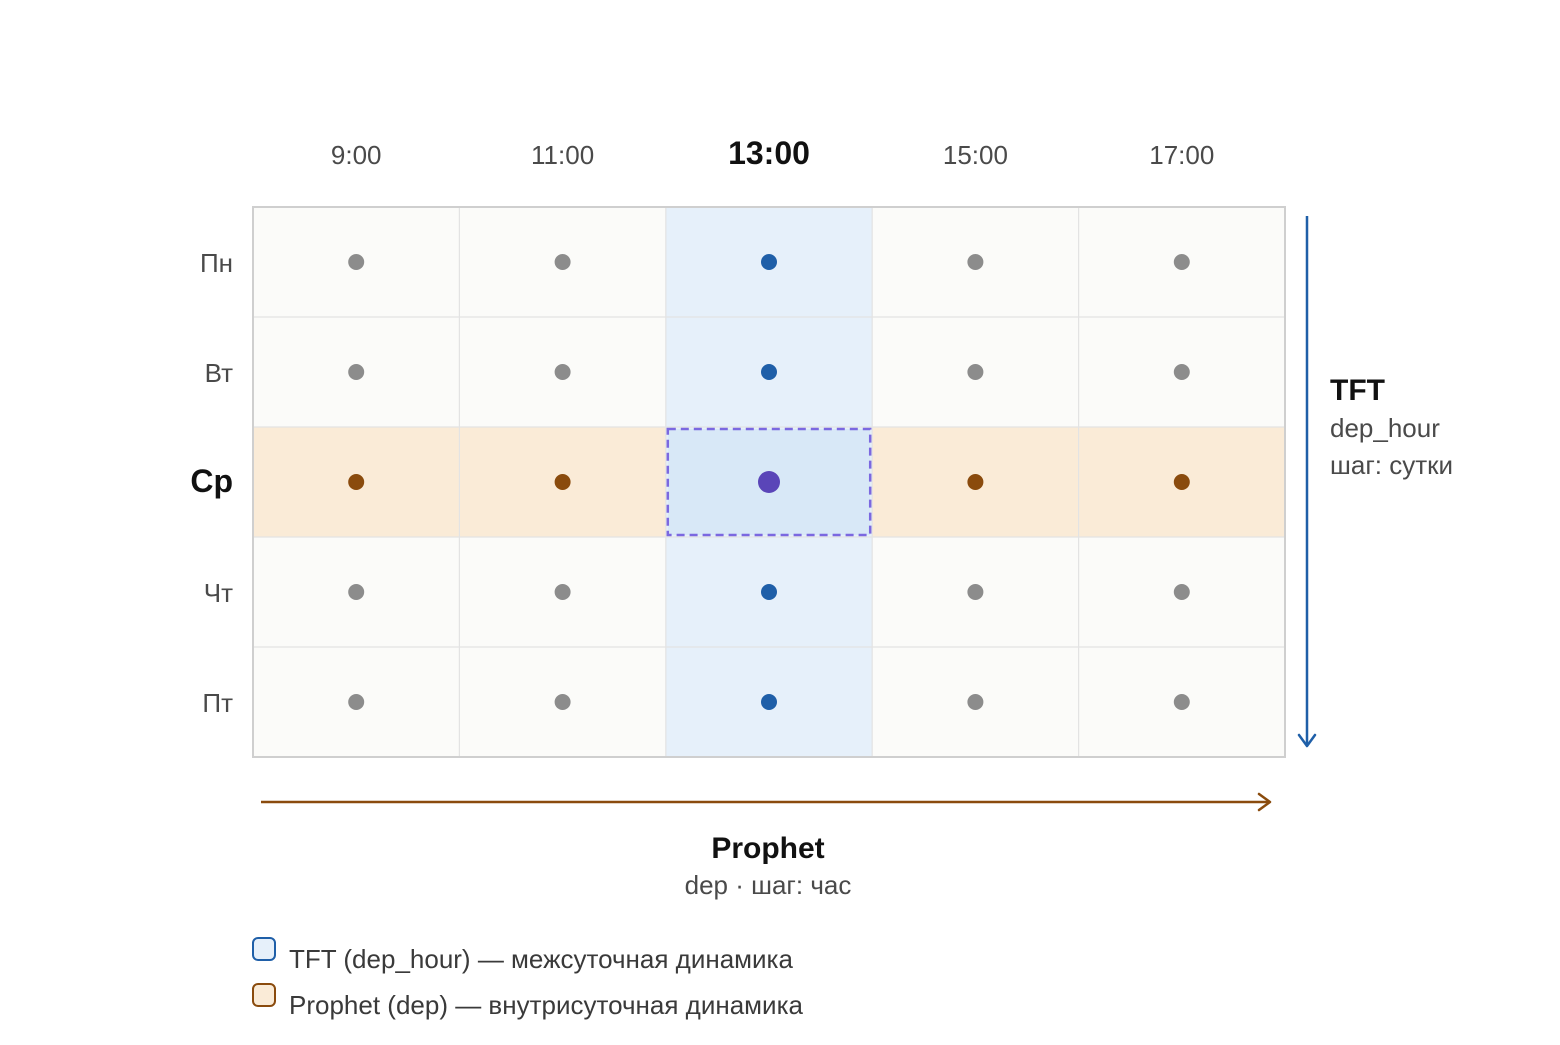  What do you see at coordinates (767, 848) in the screenshot?
I see `prophet-title: Prophet` at bounding box center [767, 848].